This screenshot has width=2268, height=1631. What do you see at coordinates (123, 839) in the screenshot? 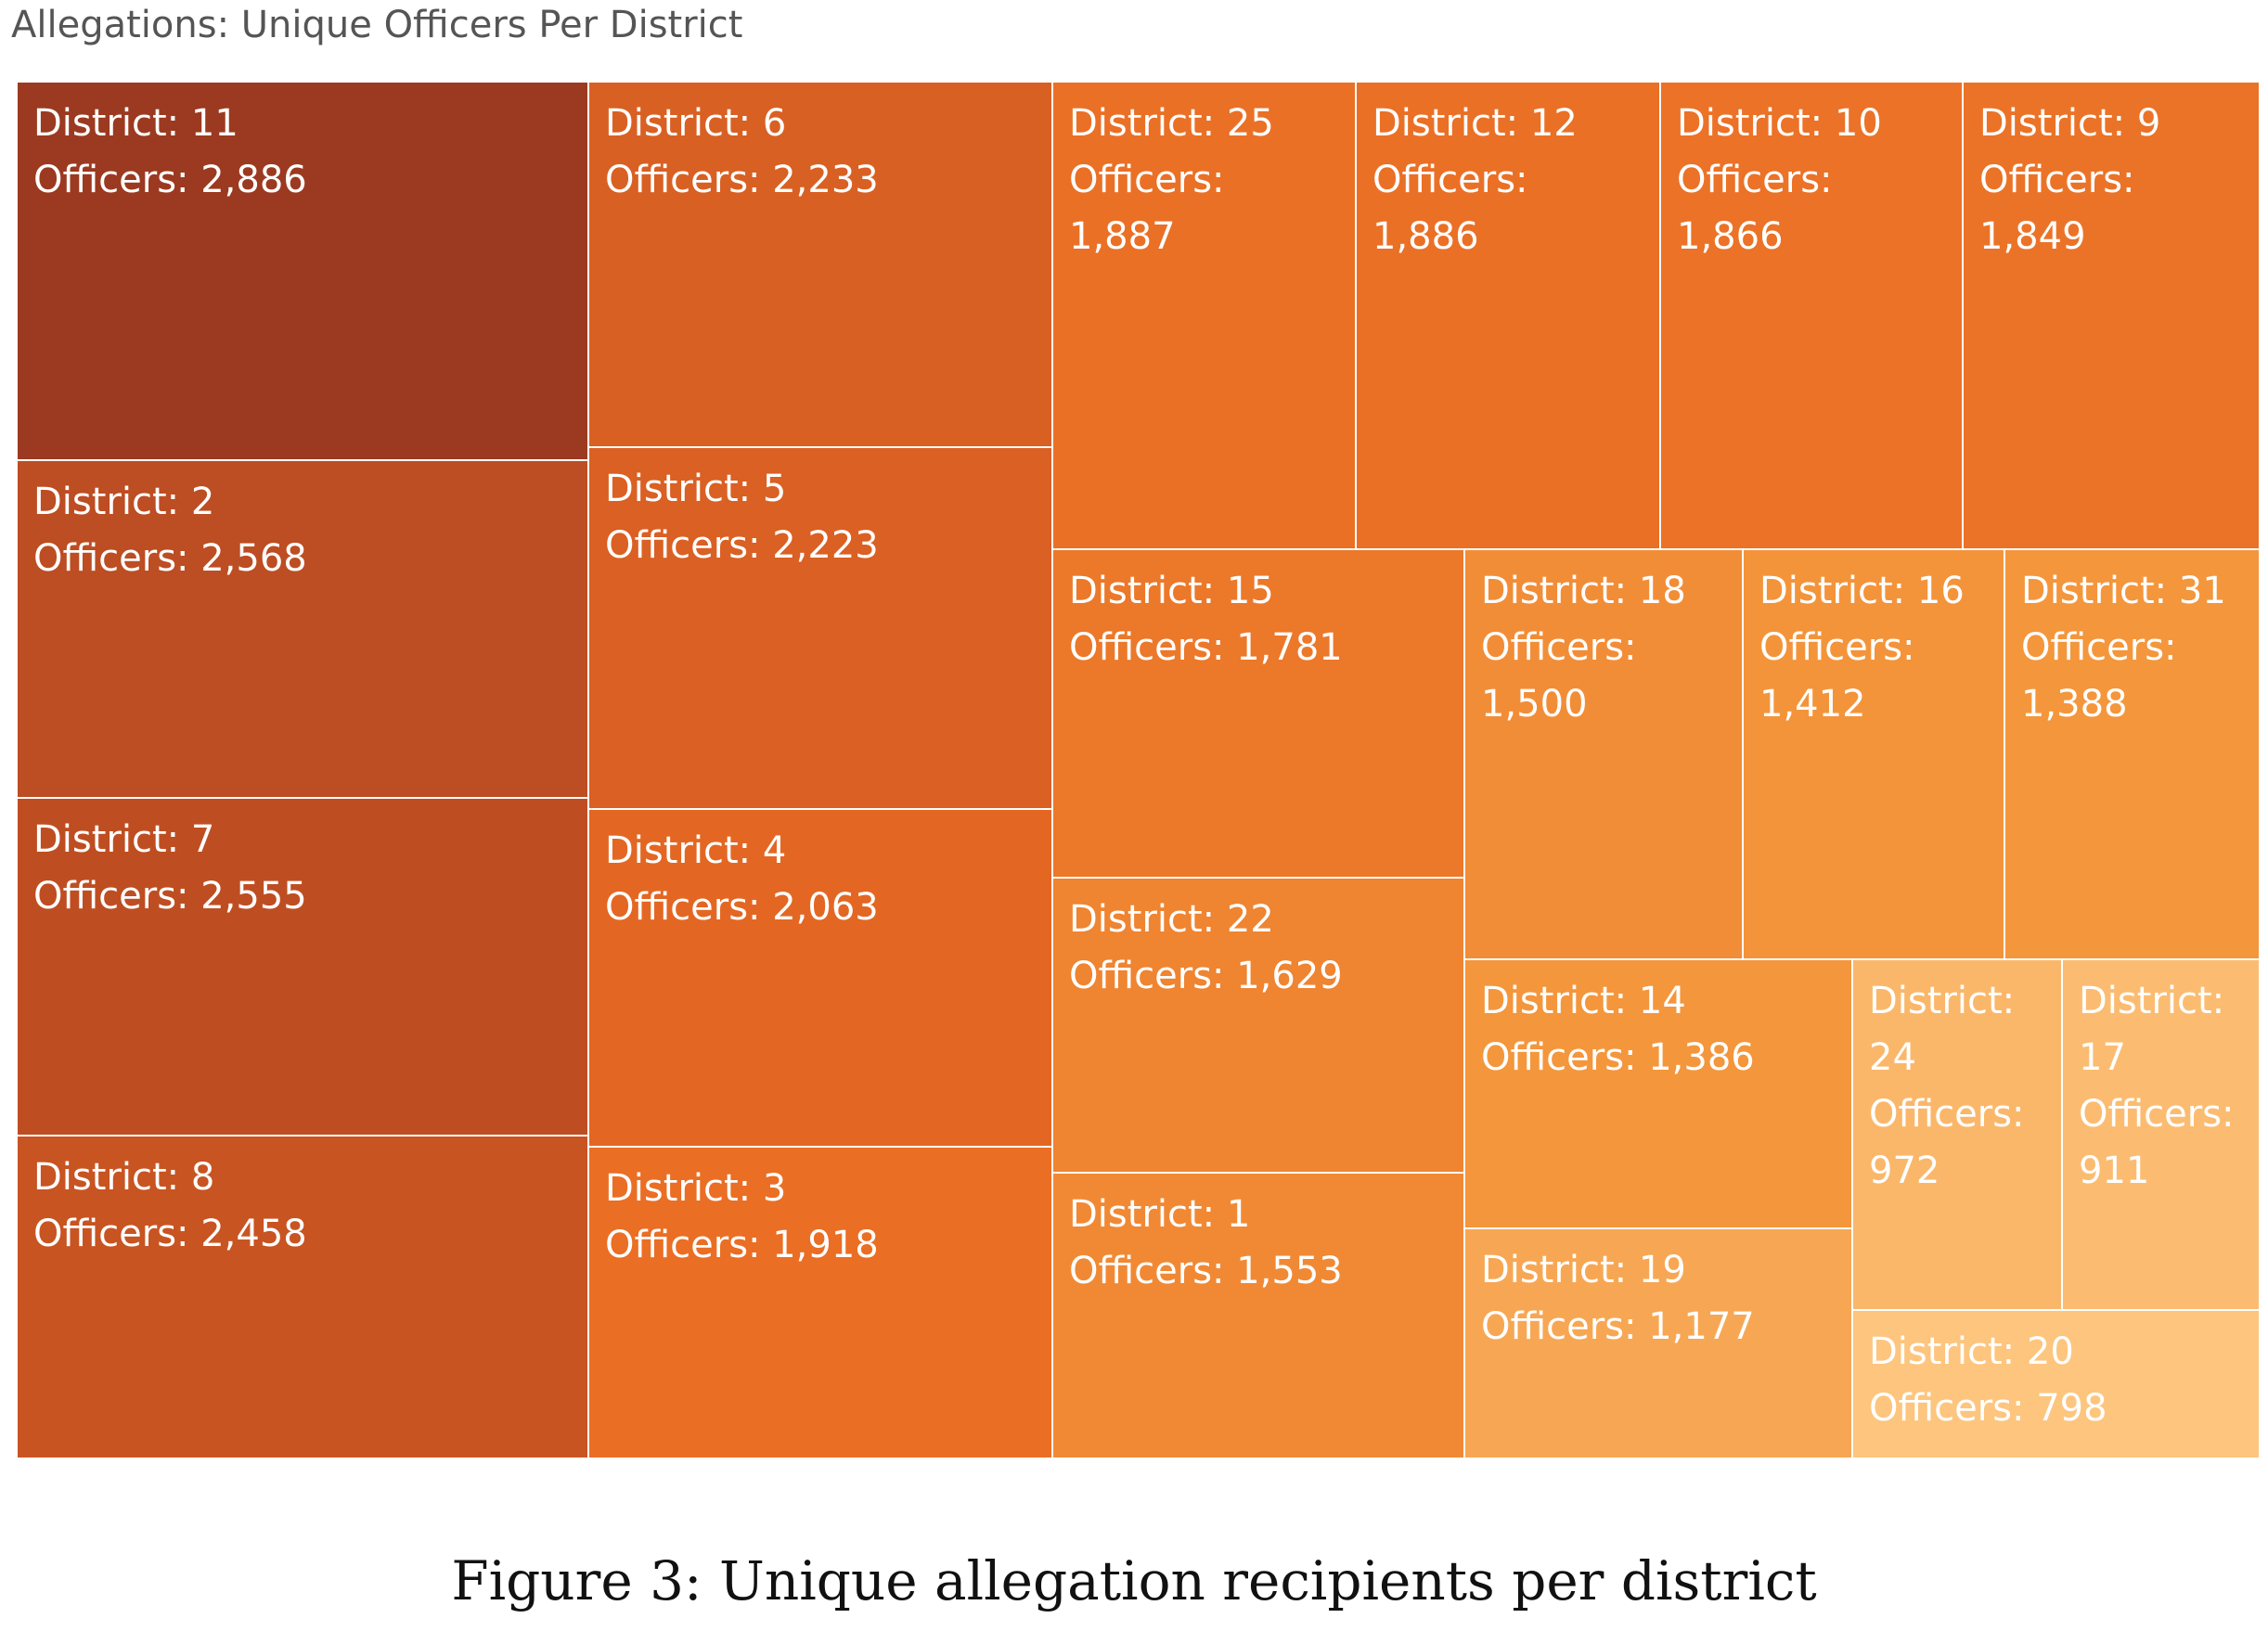
I see `tile-label-line: District: 7` at bounding box center [123, 839].